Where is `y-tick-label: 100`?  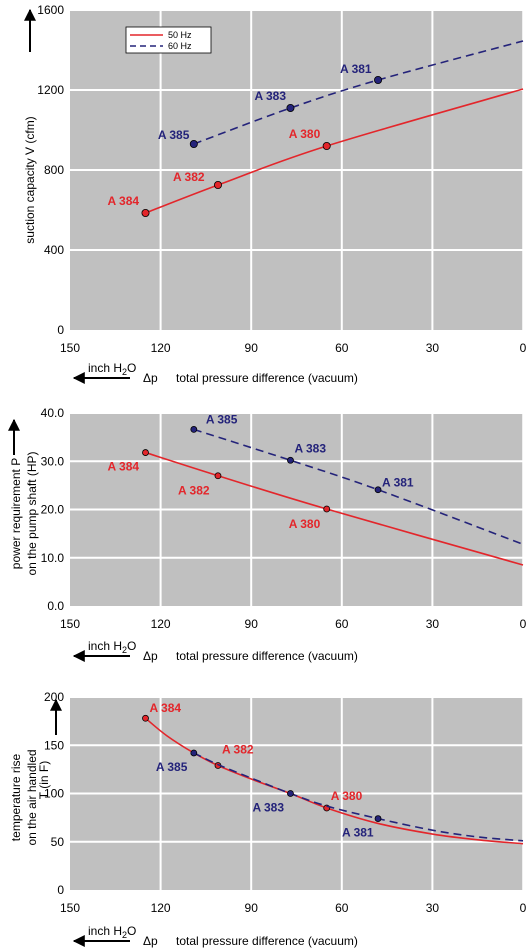 y-tick-label: 100 is located at coordinates (54, 794).